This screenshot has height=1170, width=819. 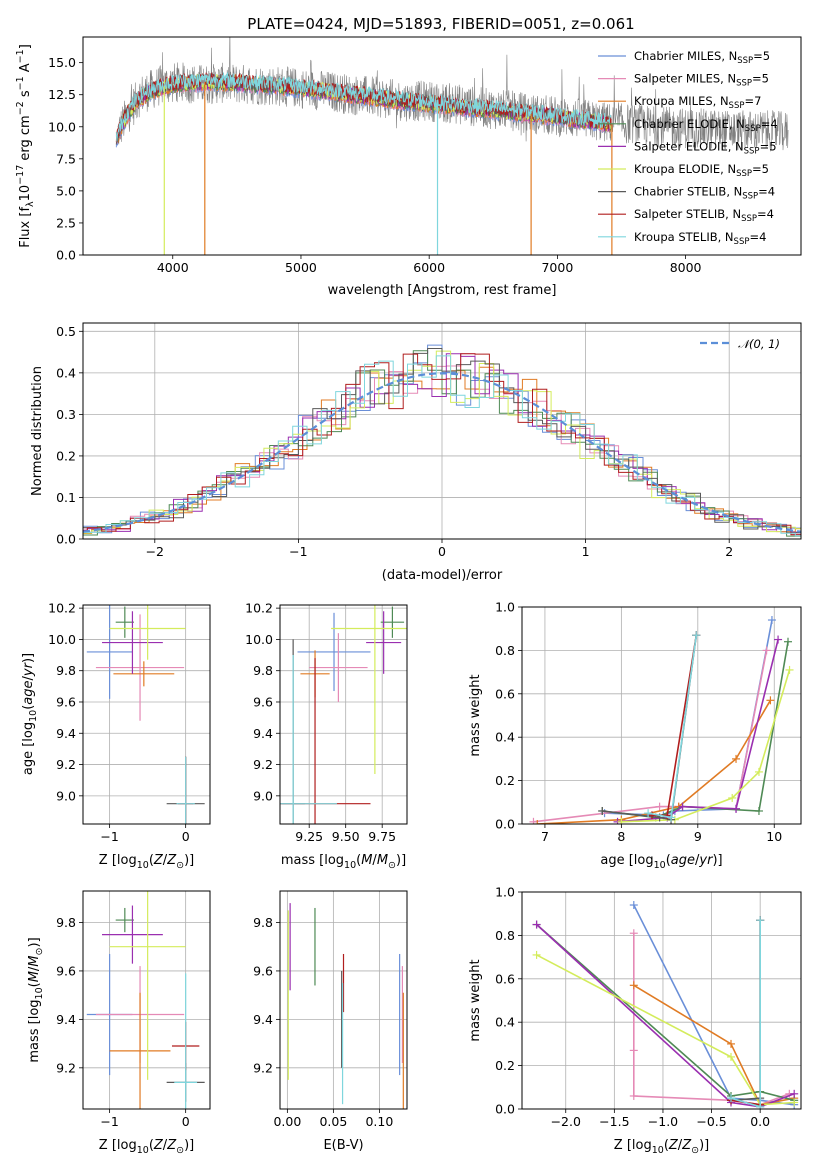 I want to click on mass_vs_Z-point-chabrier-elodie, so click(x=124, y=920).